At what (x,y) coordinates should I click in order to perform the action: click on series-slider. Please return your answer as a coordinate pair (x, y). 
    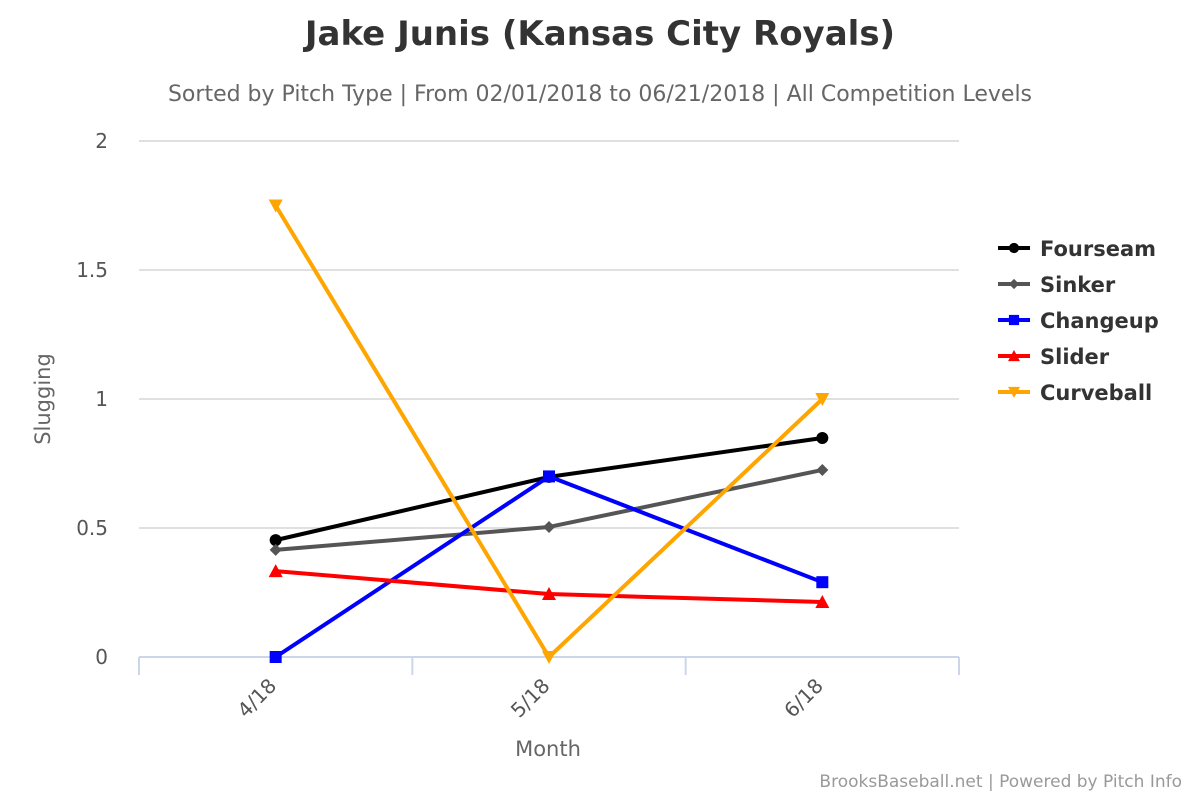
    Looking at the image, I should click on (549, 586).